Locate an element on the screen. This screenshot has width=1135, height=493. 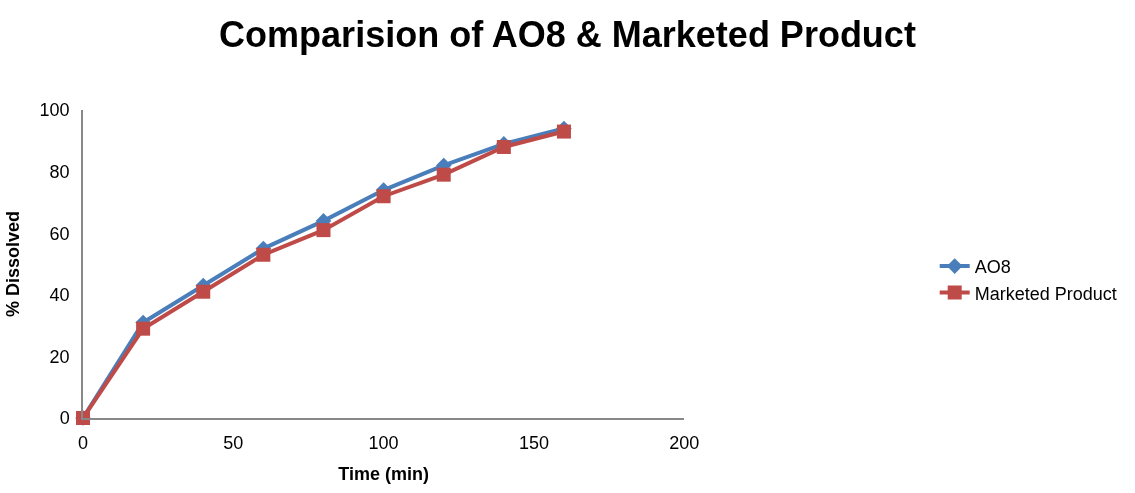
y-tick-label: 40 is located at coordinates (59, 295).